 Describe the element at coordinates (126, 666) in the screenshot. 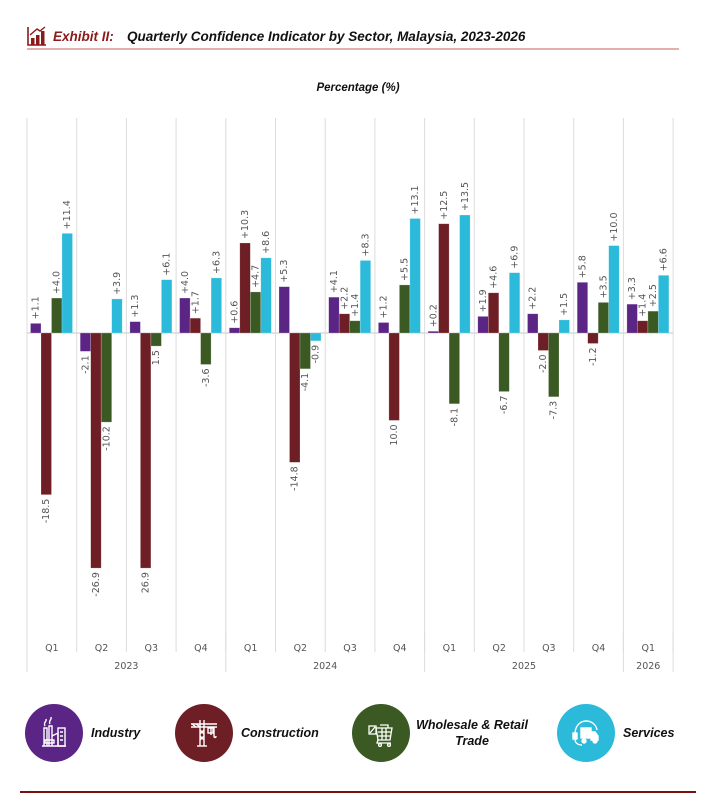

I see `year-label: 2023` at that location.